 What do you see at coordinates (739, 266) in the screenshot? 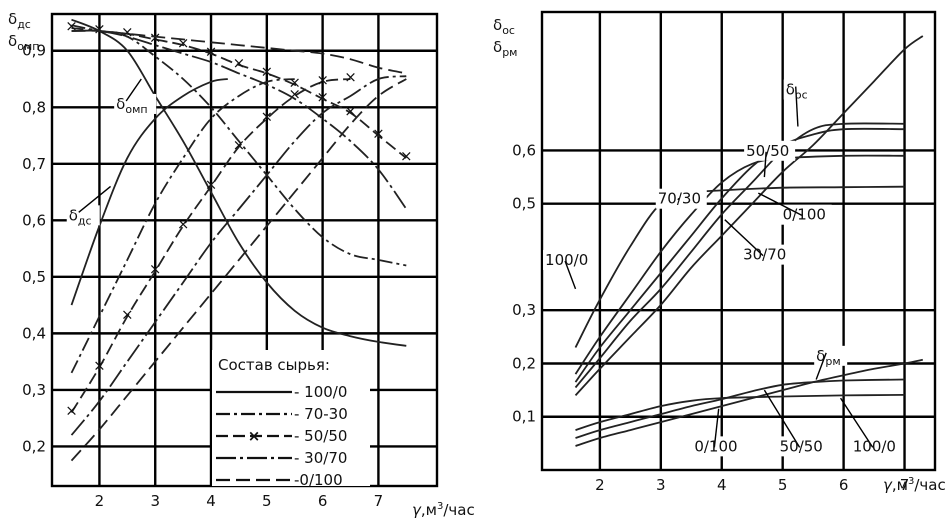
I see `series-line-100-0-os` at bounding box center [739, 266].